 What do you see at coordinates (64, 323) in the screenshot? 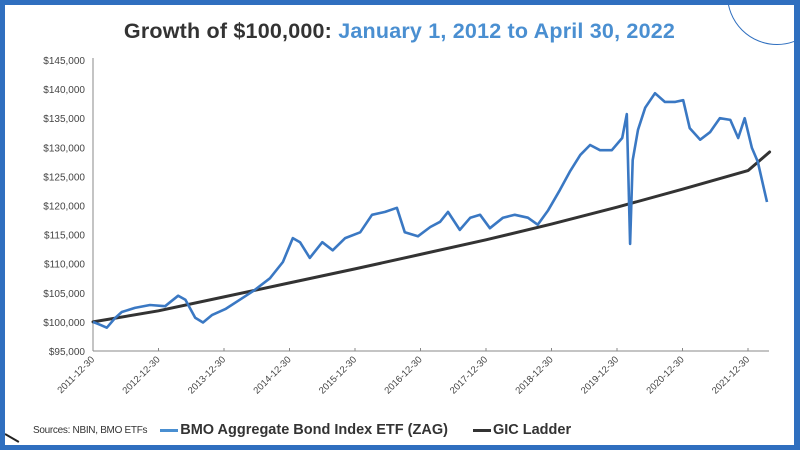
I see `y-tick-label: $100,000` at bounding box center [64, 323].